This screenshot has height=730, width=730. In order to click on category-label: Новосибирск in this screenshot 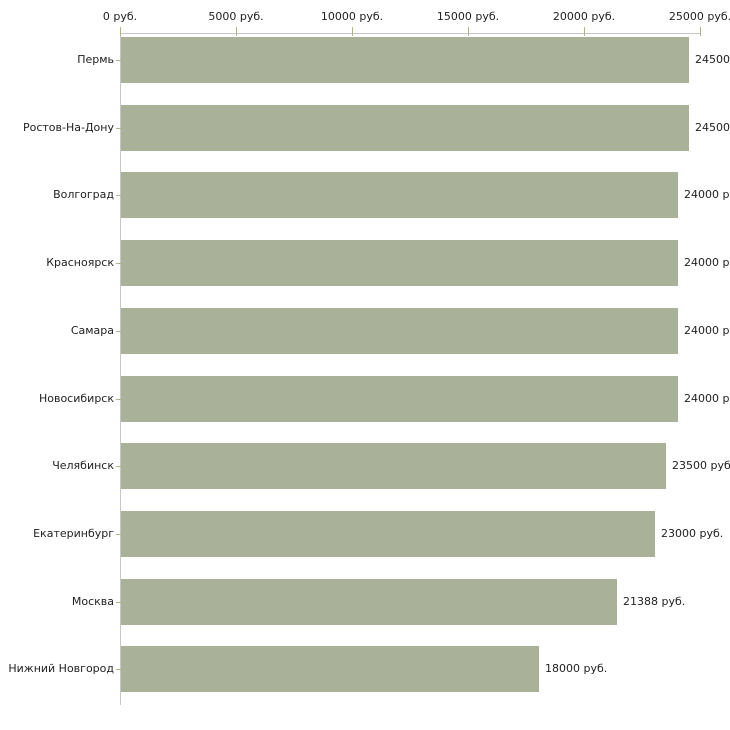, I will do `click(76, 398)`.